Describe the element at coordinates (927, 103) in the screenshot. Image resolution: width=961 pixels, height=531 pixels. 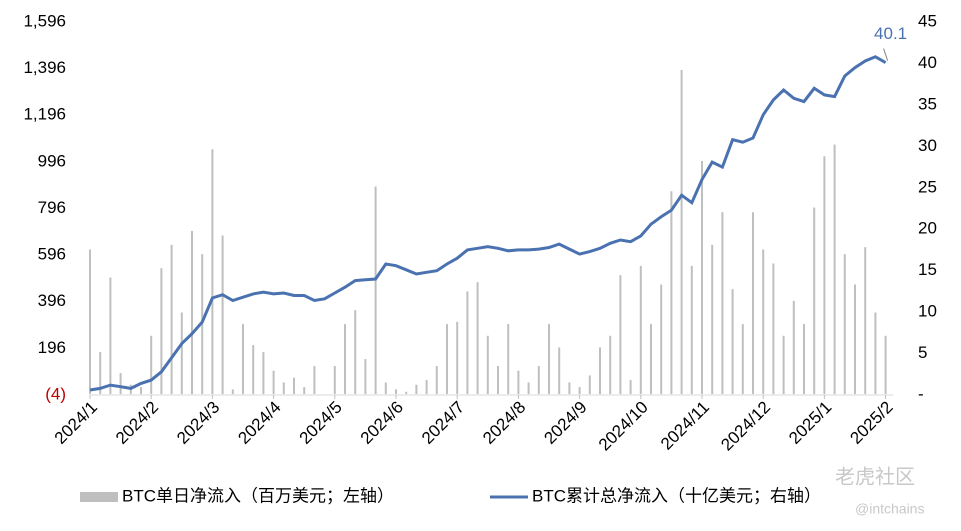
I see `y2-tick-label: 35` at that location.